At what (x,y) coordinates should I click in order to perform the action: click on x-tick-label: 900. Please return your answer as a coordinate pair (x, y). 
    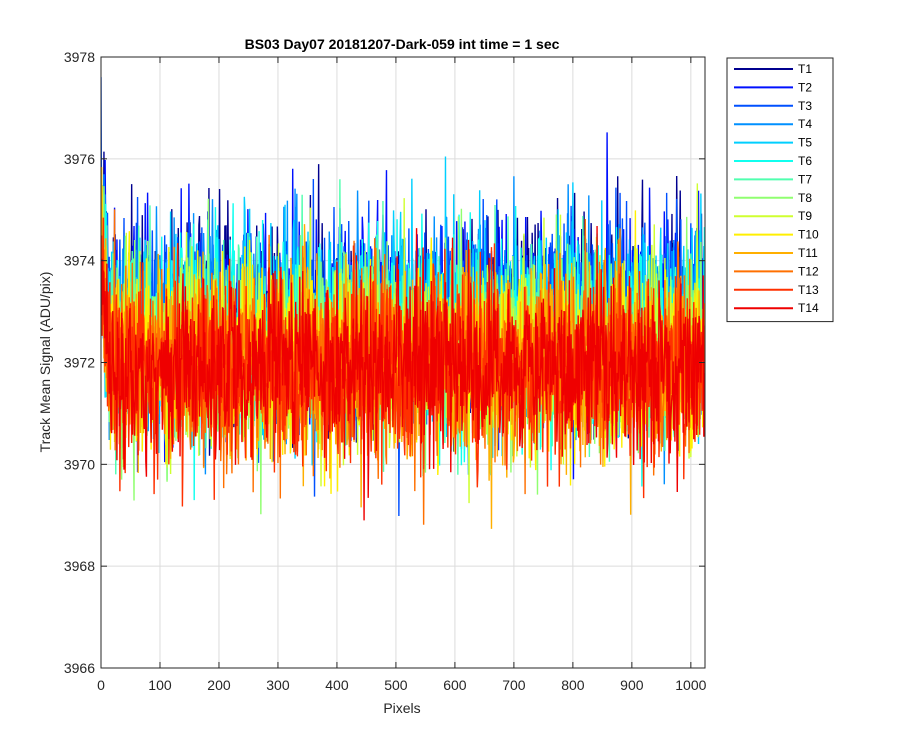
    Looking at the image, I should click on (632, 685).